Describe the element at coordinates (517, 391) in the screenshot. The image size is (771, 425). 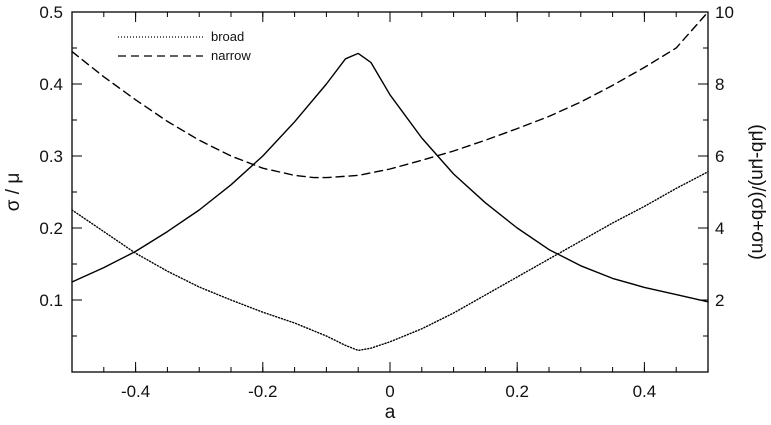
I see `x-tick-label: 0.2` at that location.